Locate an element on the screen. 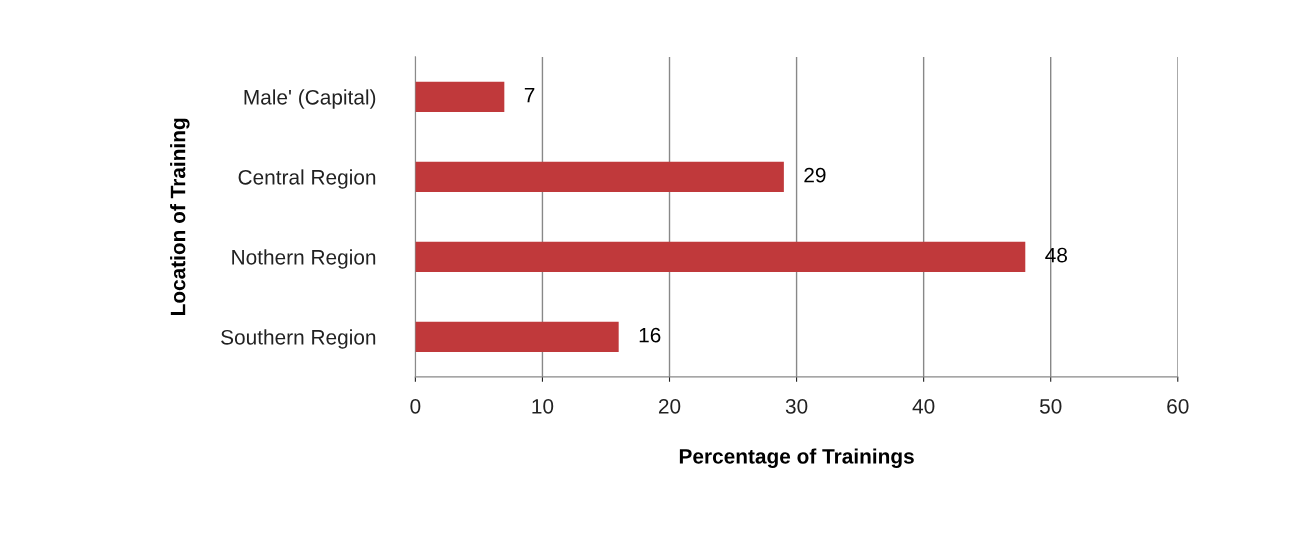  x-tick-label: 40 is located at coordinates (923, 406).